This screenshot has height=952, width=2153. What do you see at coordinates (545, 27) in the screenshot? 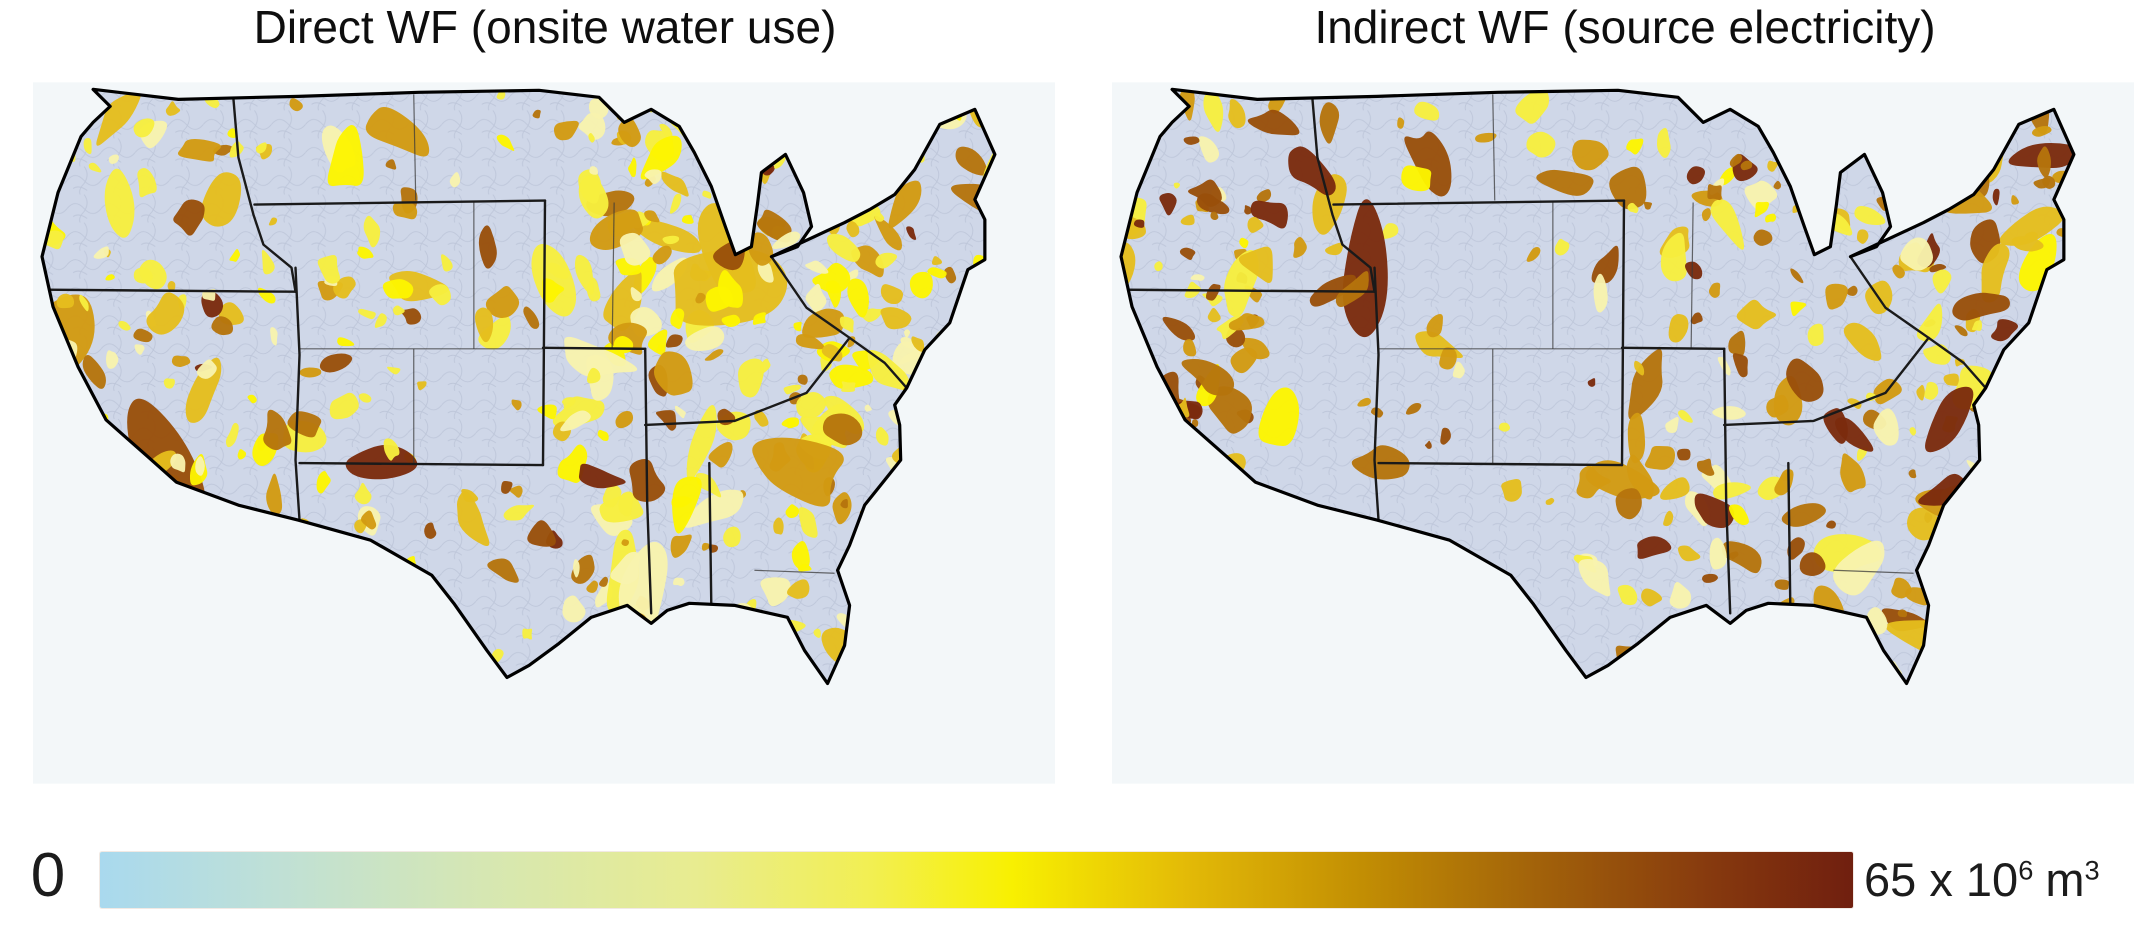
I see `left-map-title: Direct WF (onsite water use)` at bounding box center [545, 27].